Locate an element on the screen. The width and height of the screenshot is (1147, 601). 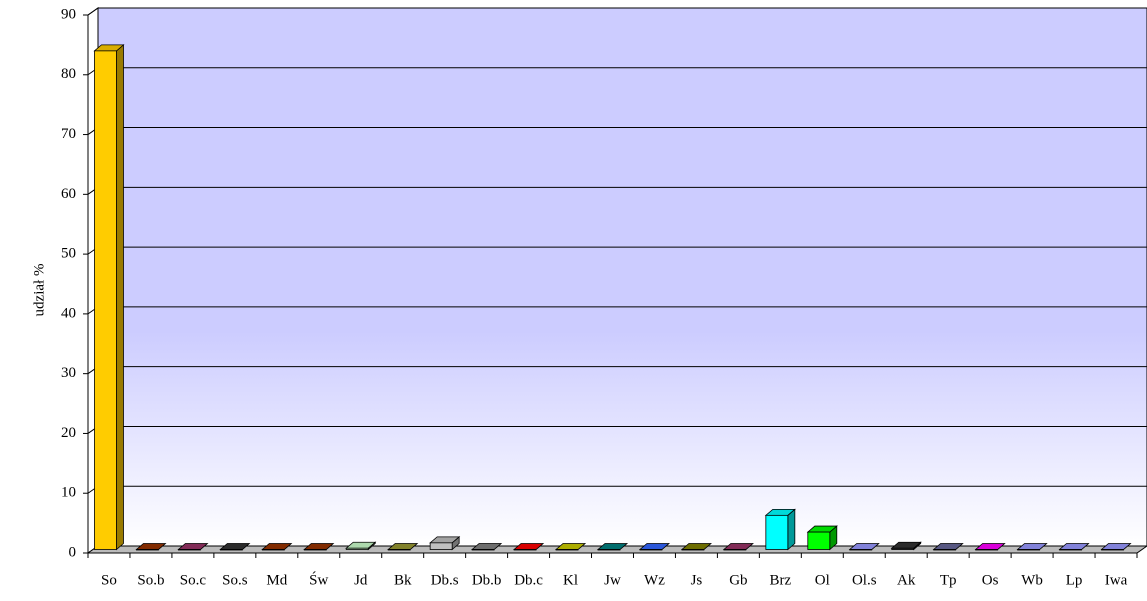
y-tick-label: 30 is located at coordinates (68, 373).